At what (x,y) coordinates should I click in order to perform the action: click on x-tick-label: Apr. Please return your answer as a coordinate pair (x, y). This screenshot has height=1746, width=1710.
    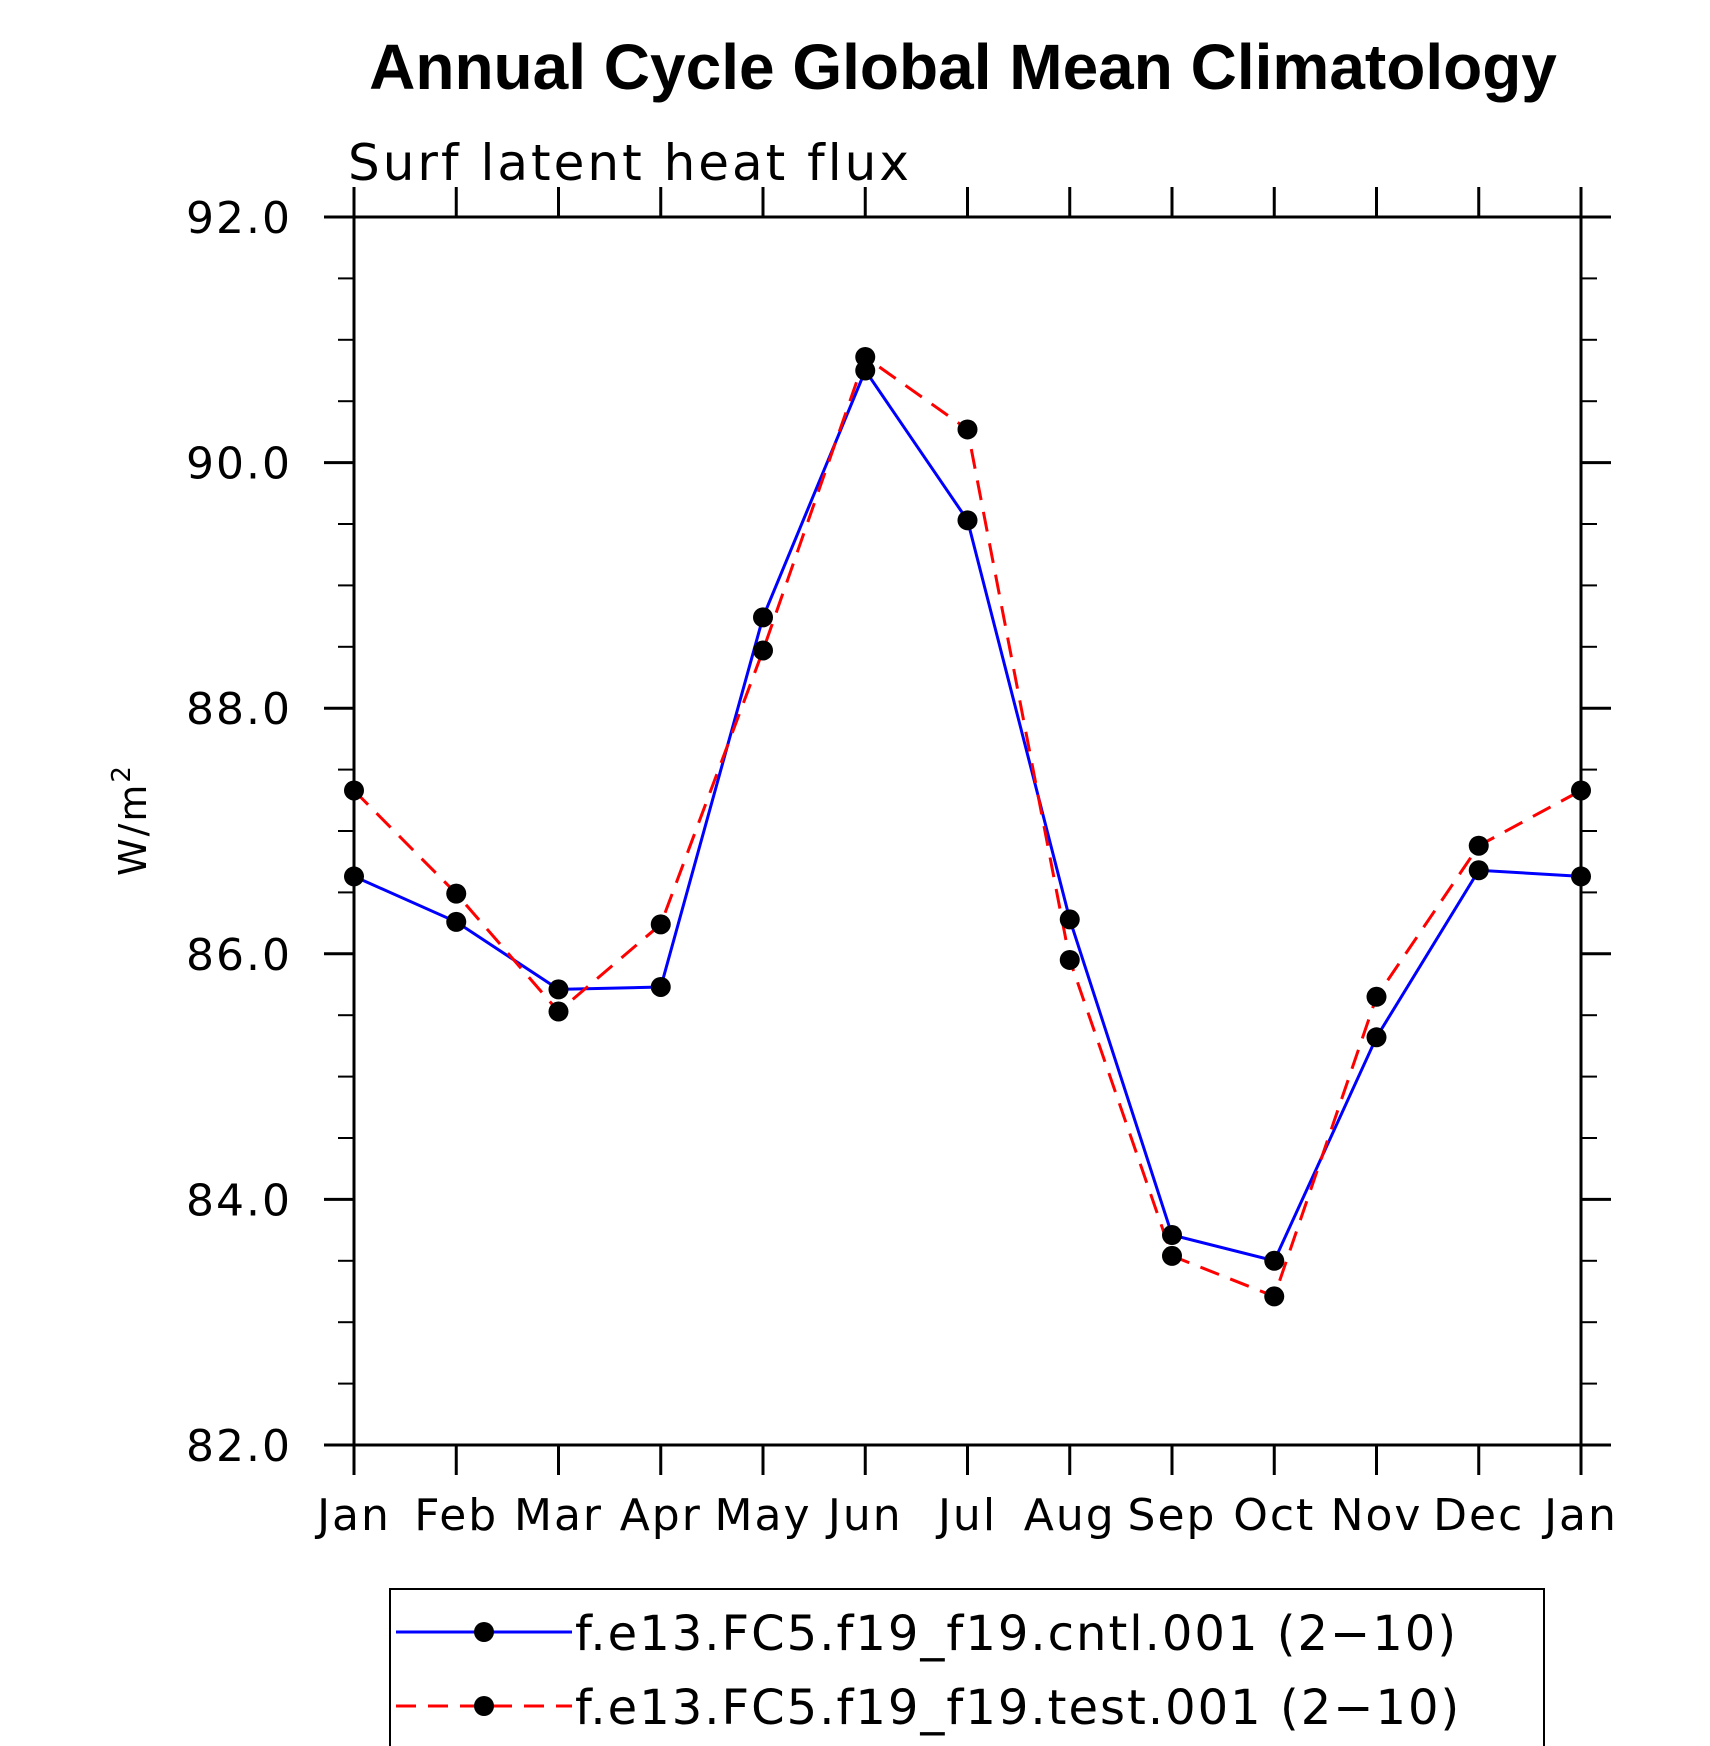
    Looking at the image, I should click on (661, 1515).